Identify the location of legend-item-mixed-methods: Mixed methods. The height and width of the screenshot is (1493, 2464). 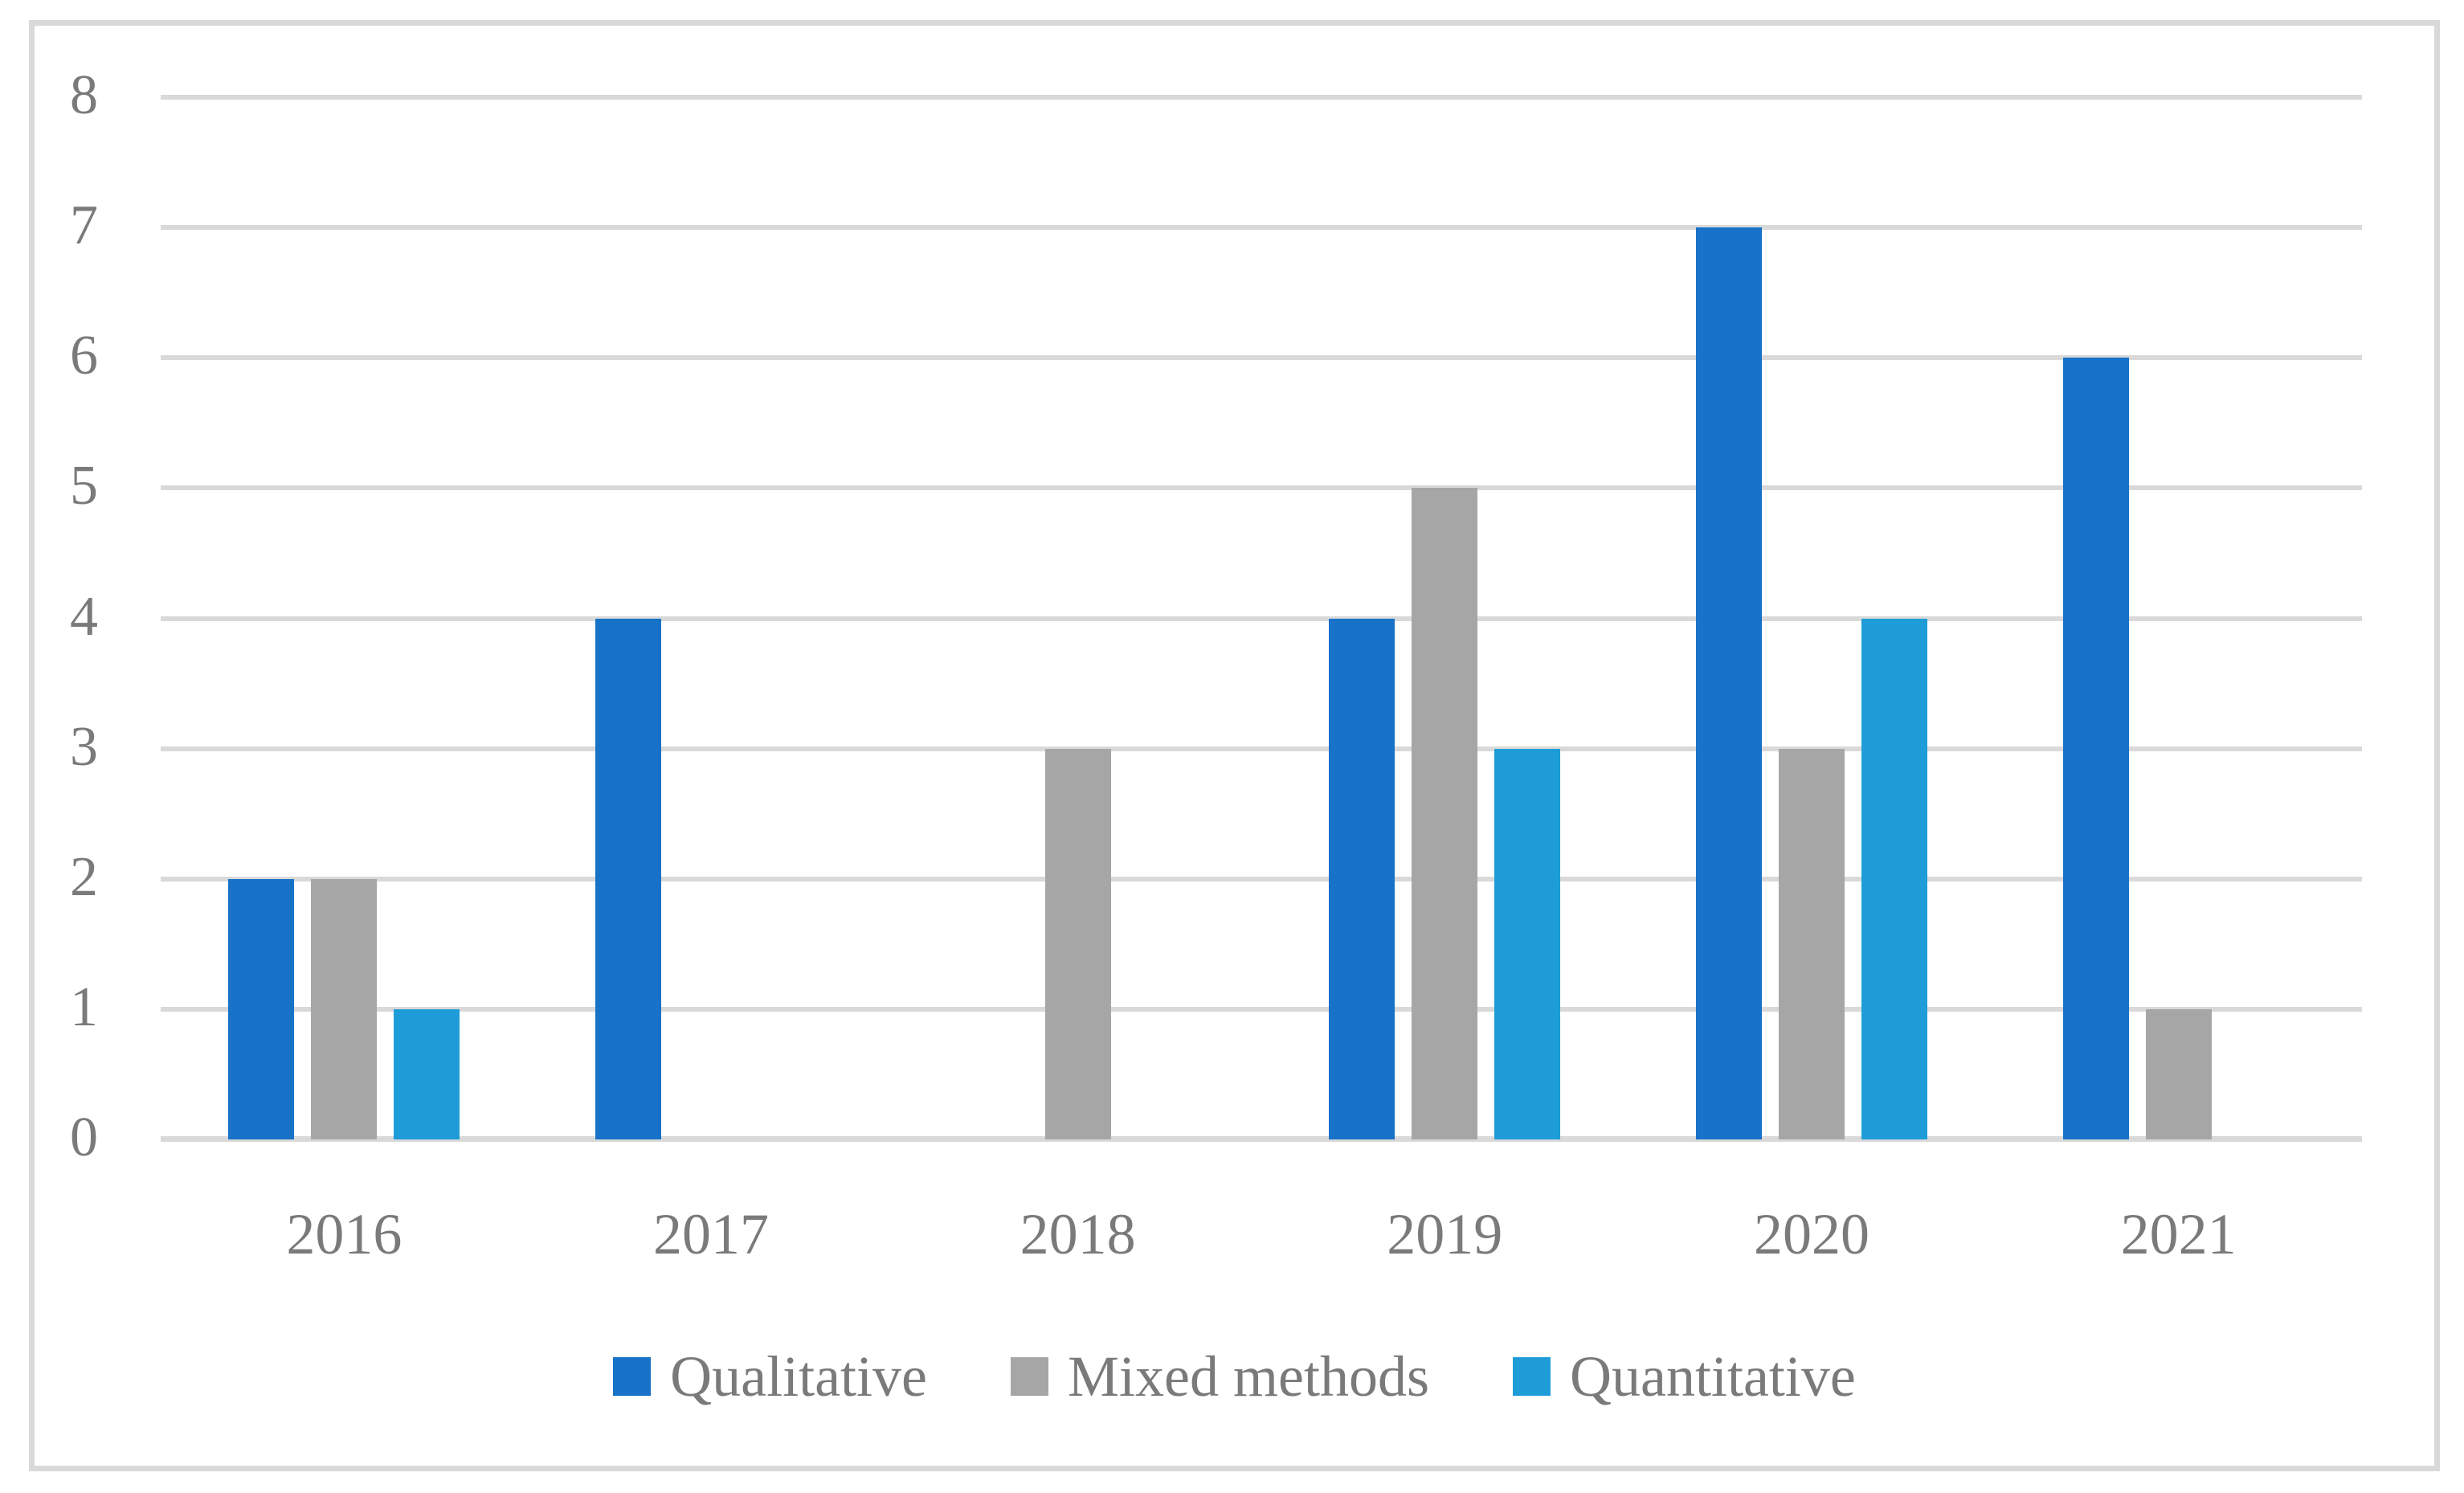
(1220, 1377).